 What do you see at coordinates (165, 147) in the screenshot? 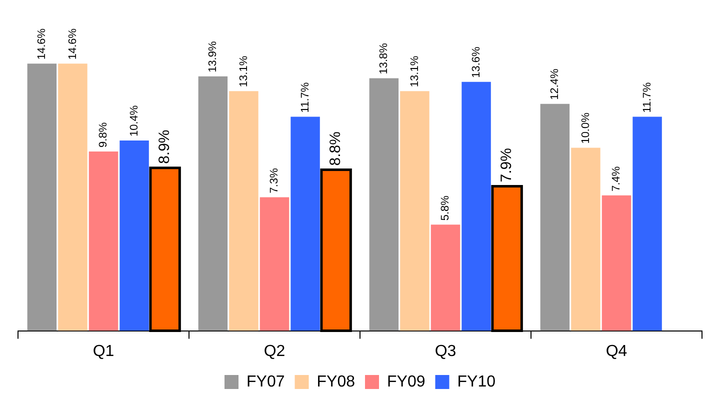
I see `data-label: 8.9%` at bounding box center [165, 147].